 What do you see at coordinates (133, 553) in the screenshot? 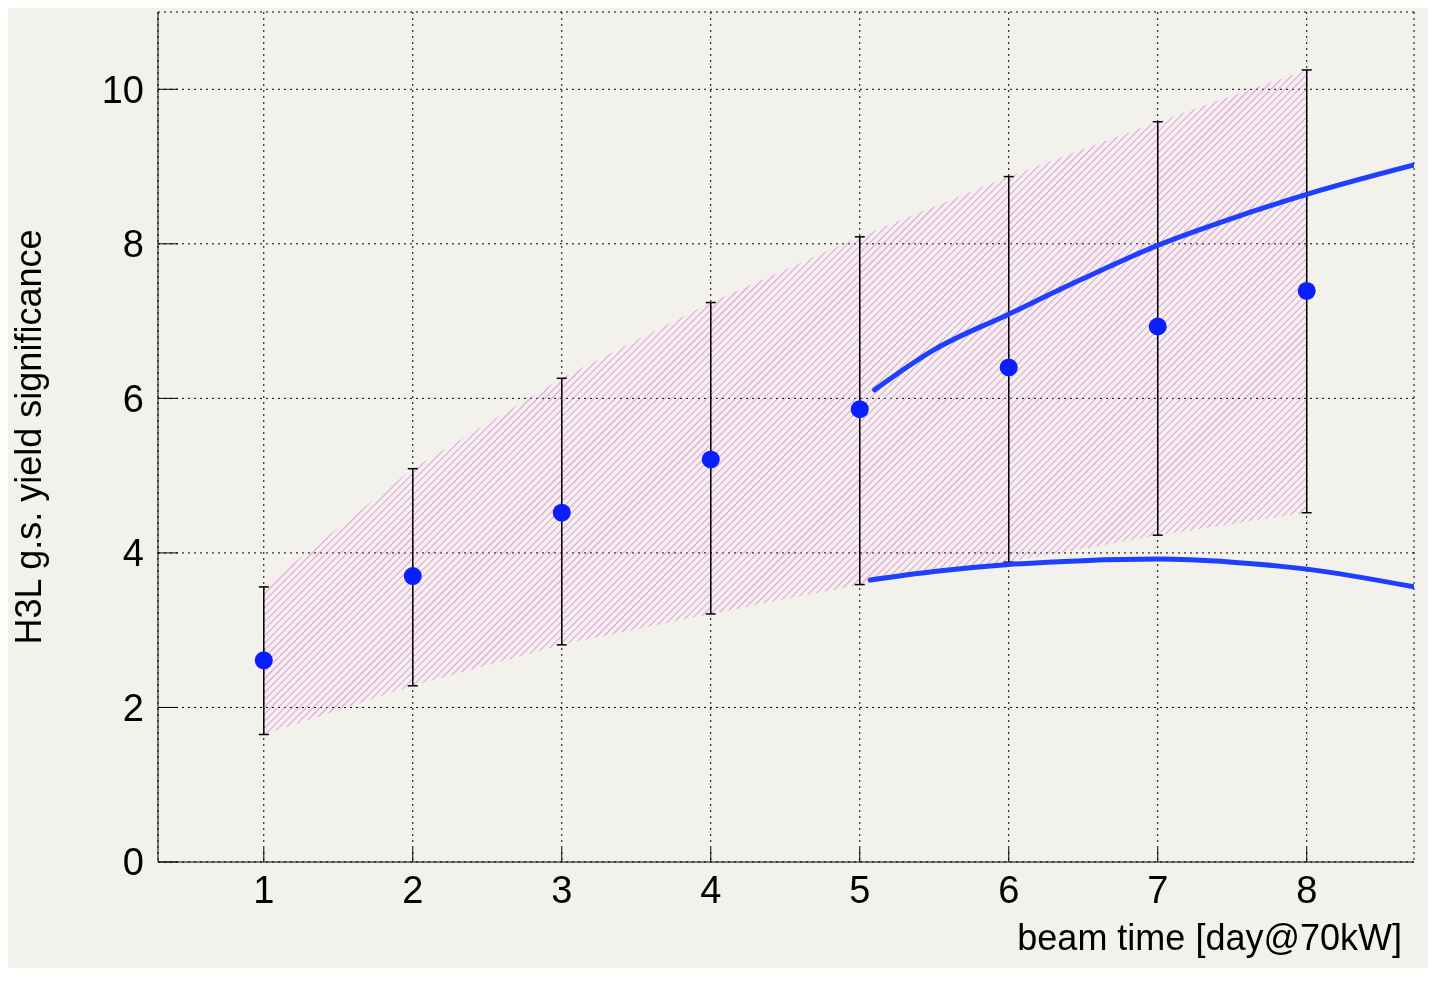
I see `y-tick-label: 4` at bounding box center [133, 553].